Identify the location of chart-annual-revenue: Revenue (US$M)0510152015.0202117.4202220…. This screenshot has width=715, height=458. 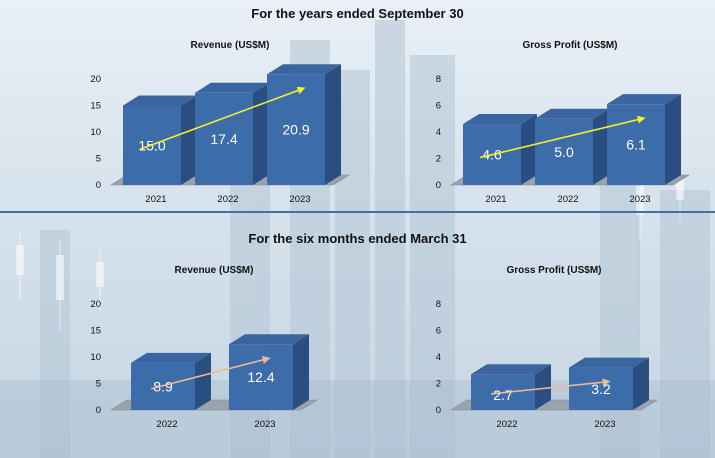
(220, 122).